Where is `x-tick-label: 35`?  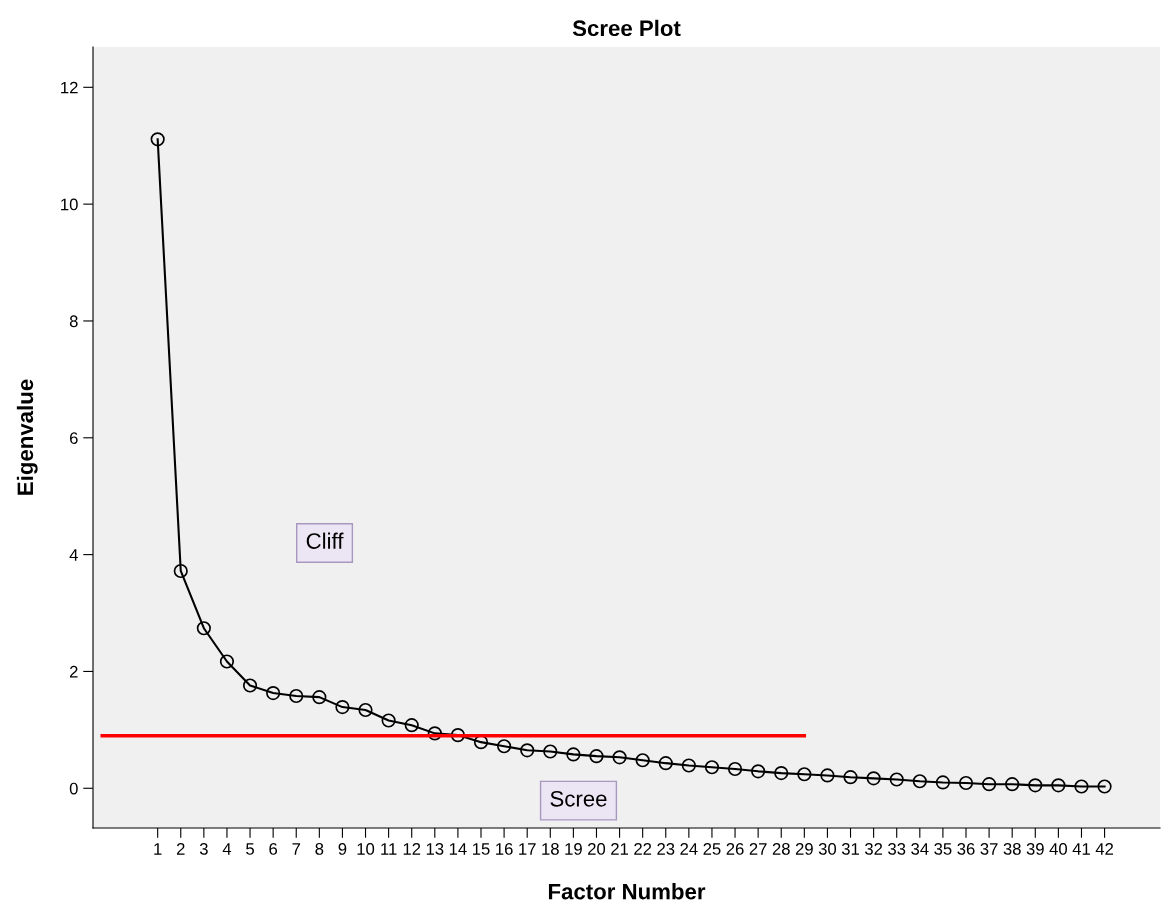 x-tick-label: 35 is located at coordinates (943, 849).